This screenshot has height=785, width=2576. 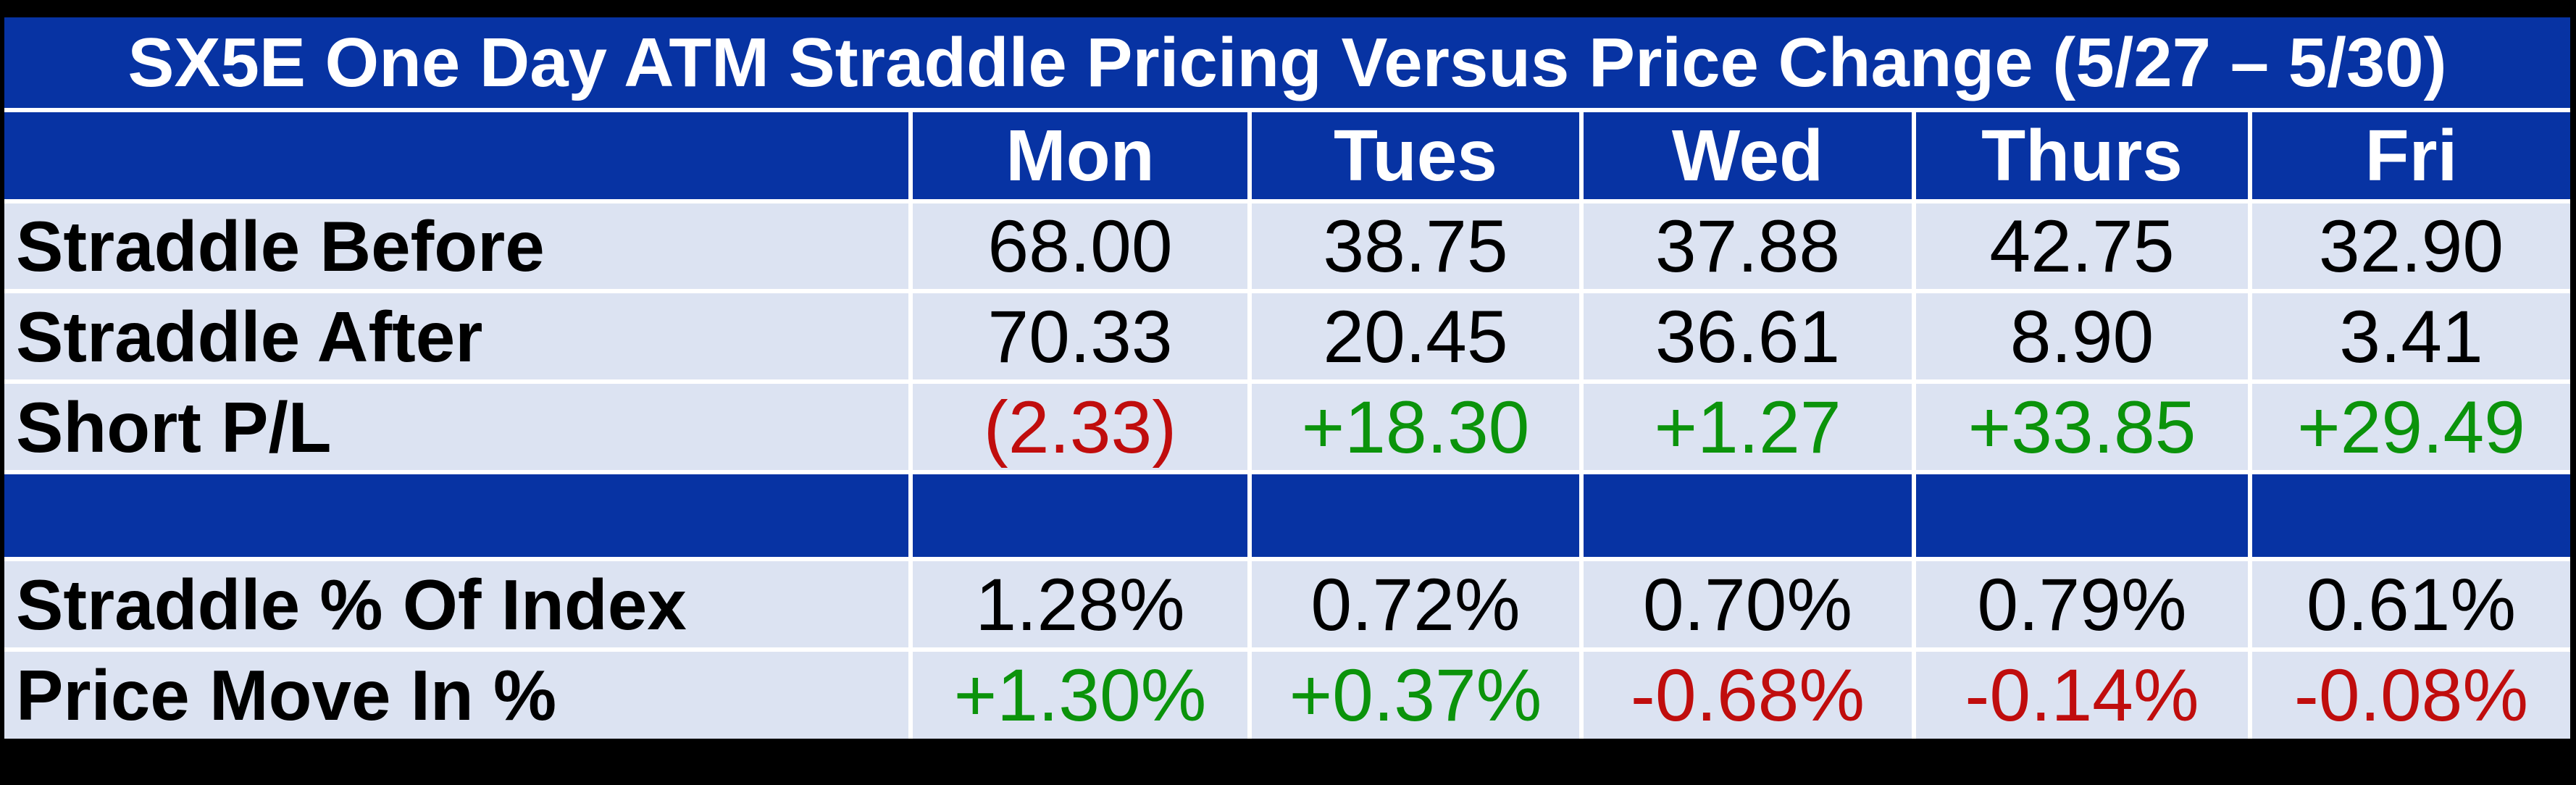 I want to click on col-header-fri: Fri, so click(x=2411, y=155).